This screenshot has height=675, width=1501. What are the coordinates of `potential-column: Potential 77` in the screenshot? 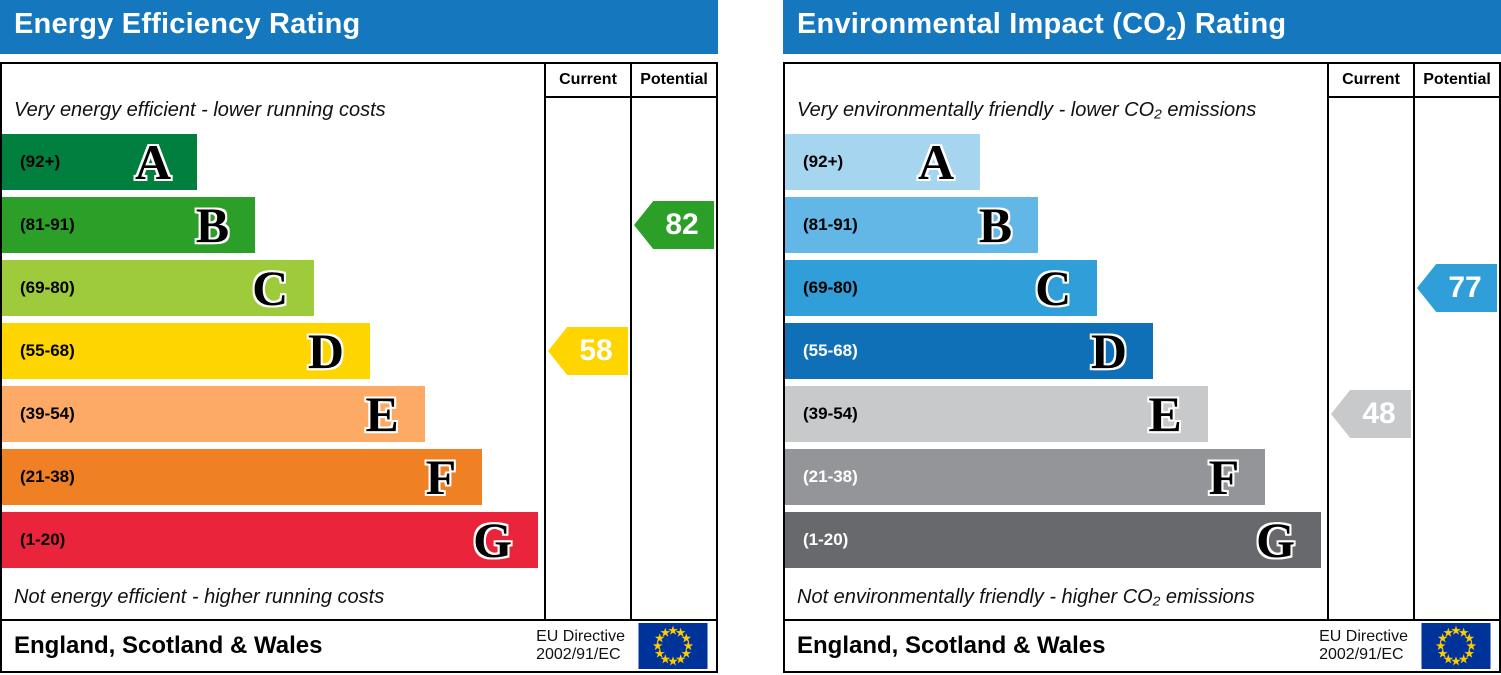 It's located at (1456, 341).